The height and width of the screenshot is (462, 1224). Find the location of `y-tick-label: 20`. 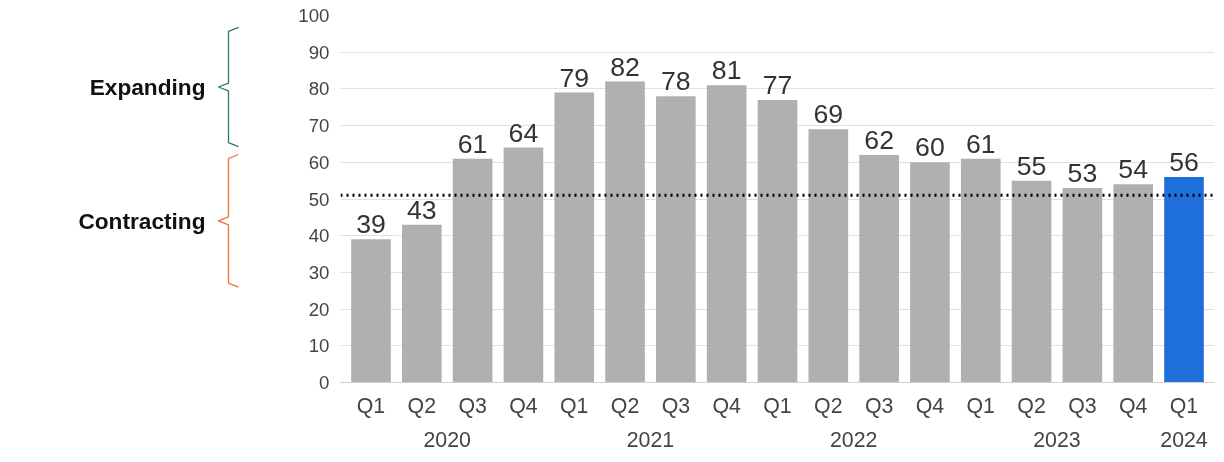

y-tick-label: 20 is located at coordinates (319, 309).